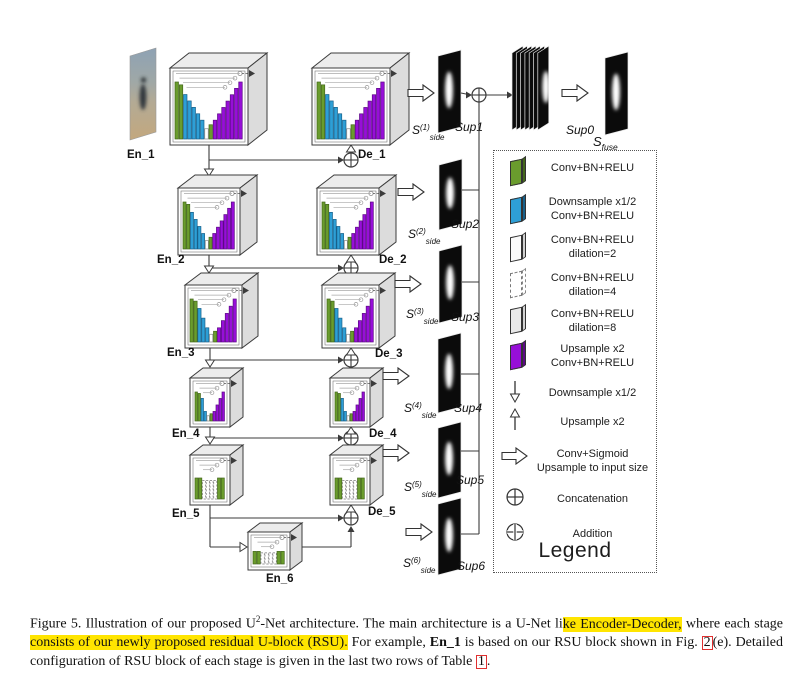  What do you see at coordinates (592, 467) in the screenshot?
I see `legend-item-text: Upsample to input size` at bounding box center [592, 467].